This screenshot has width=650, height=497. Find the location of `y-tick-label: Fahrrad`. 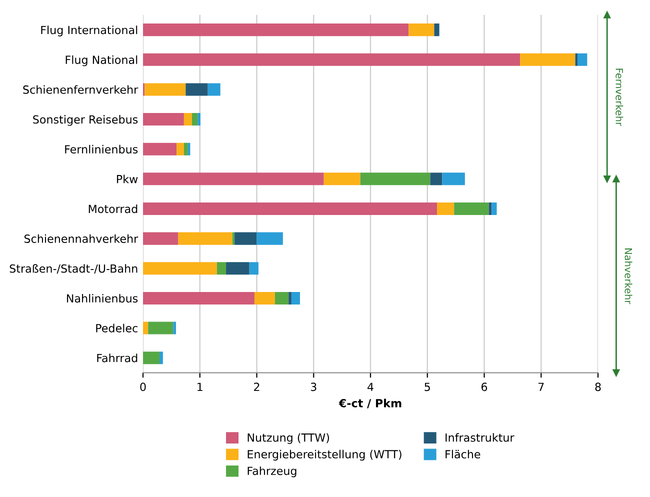

y-tick-label: Fahrrad is located at coordinates (117, 358).